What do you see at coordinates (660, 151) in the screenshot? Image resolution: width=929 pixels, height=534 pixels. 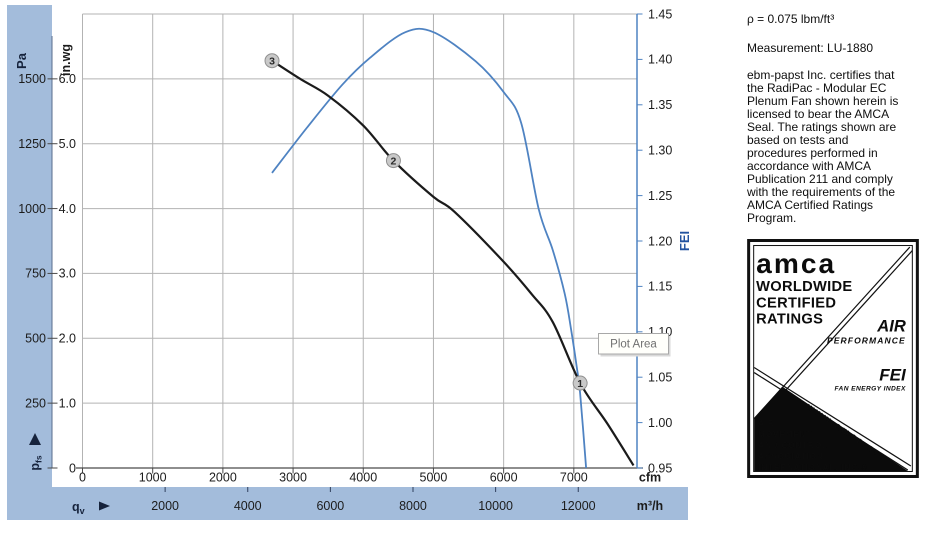 I see `svg-text: 1.30` at bounding box center [660, 151].